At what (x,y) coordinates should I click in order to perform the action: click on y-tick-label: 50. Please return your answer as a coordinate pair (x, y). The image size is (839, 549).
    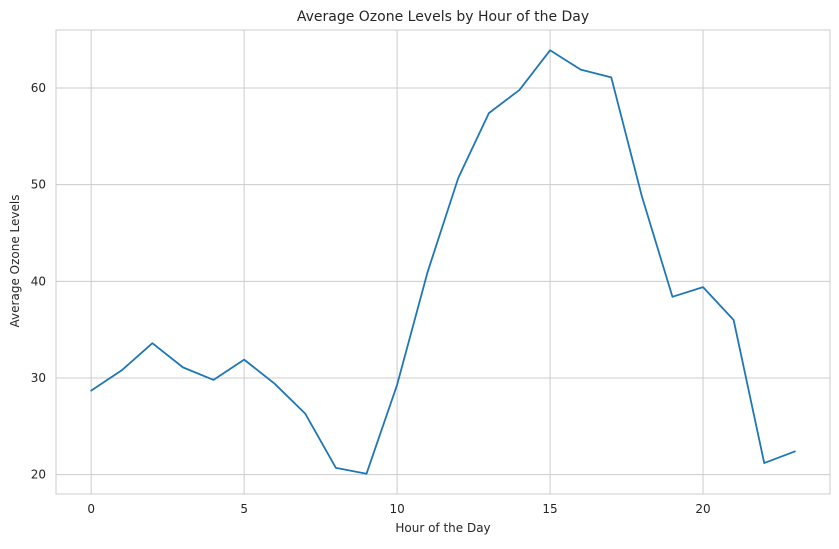
    Looking at the image, I should click on (38, 185).